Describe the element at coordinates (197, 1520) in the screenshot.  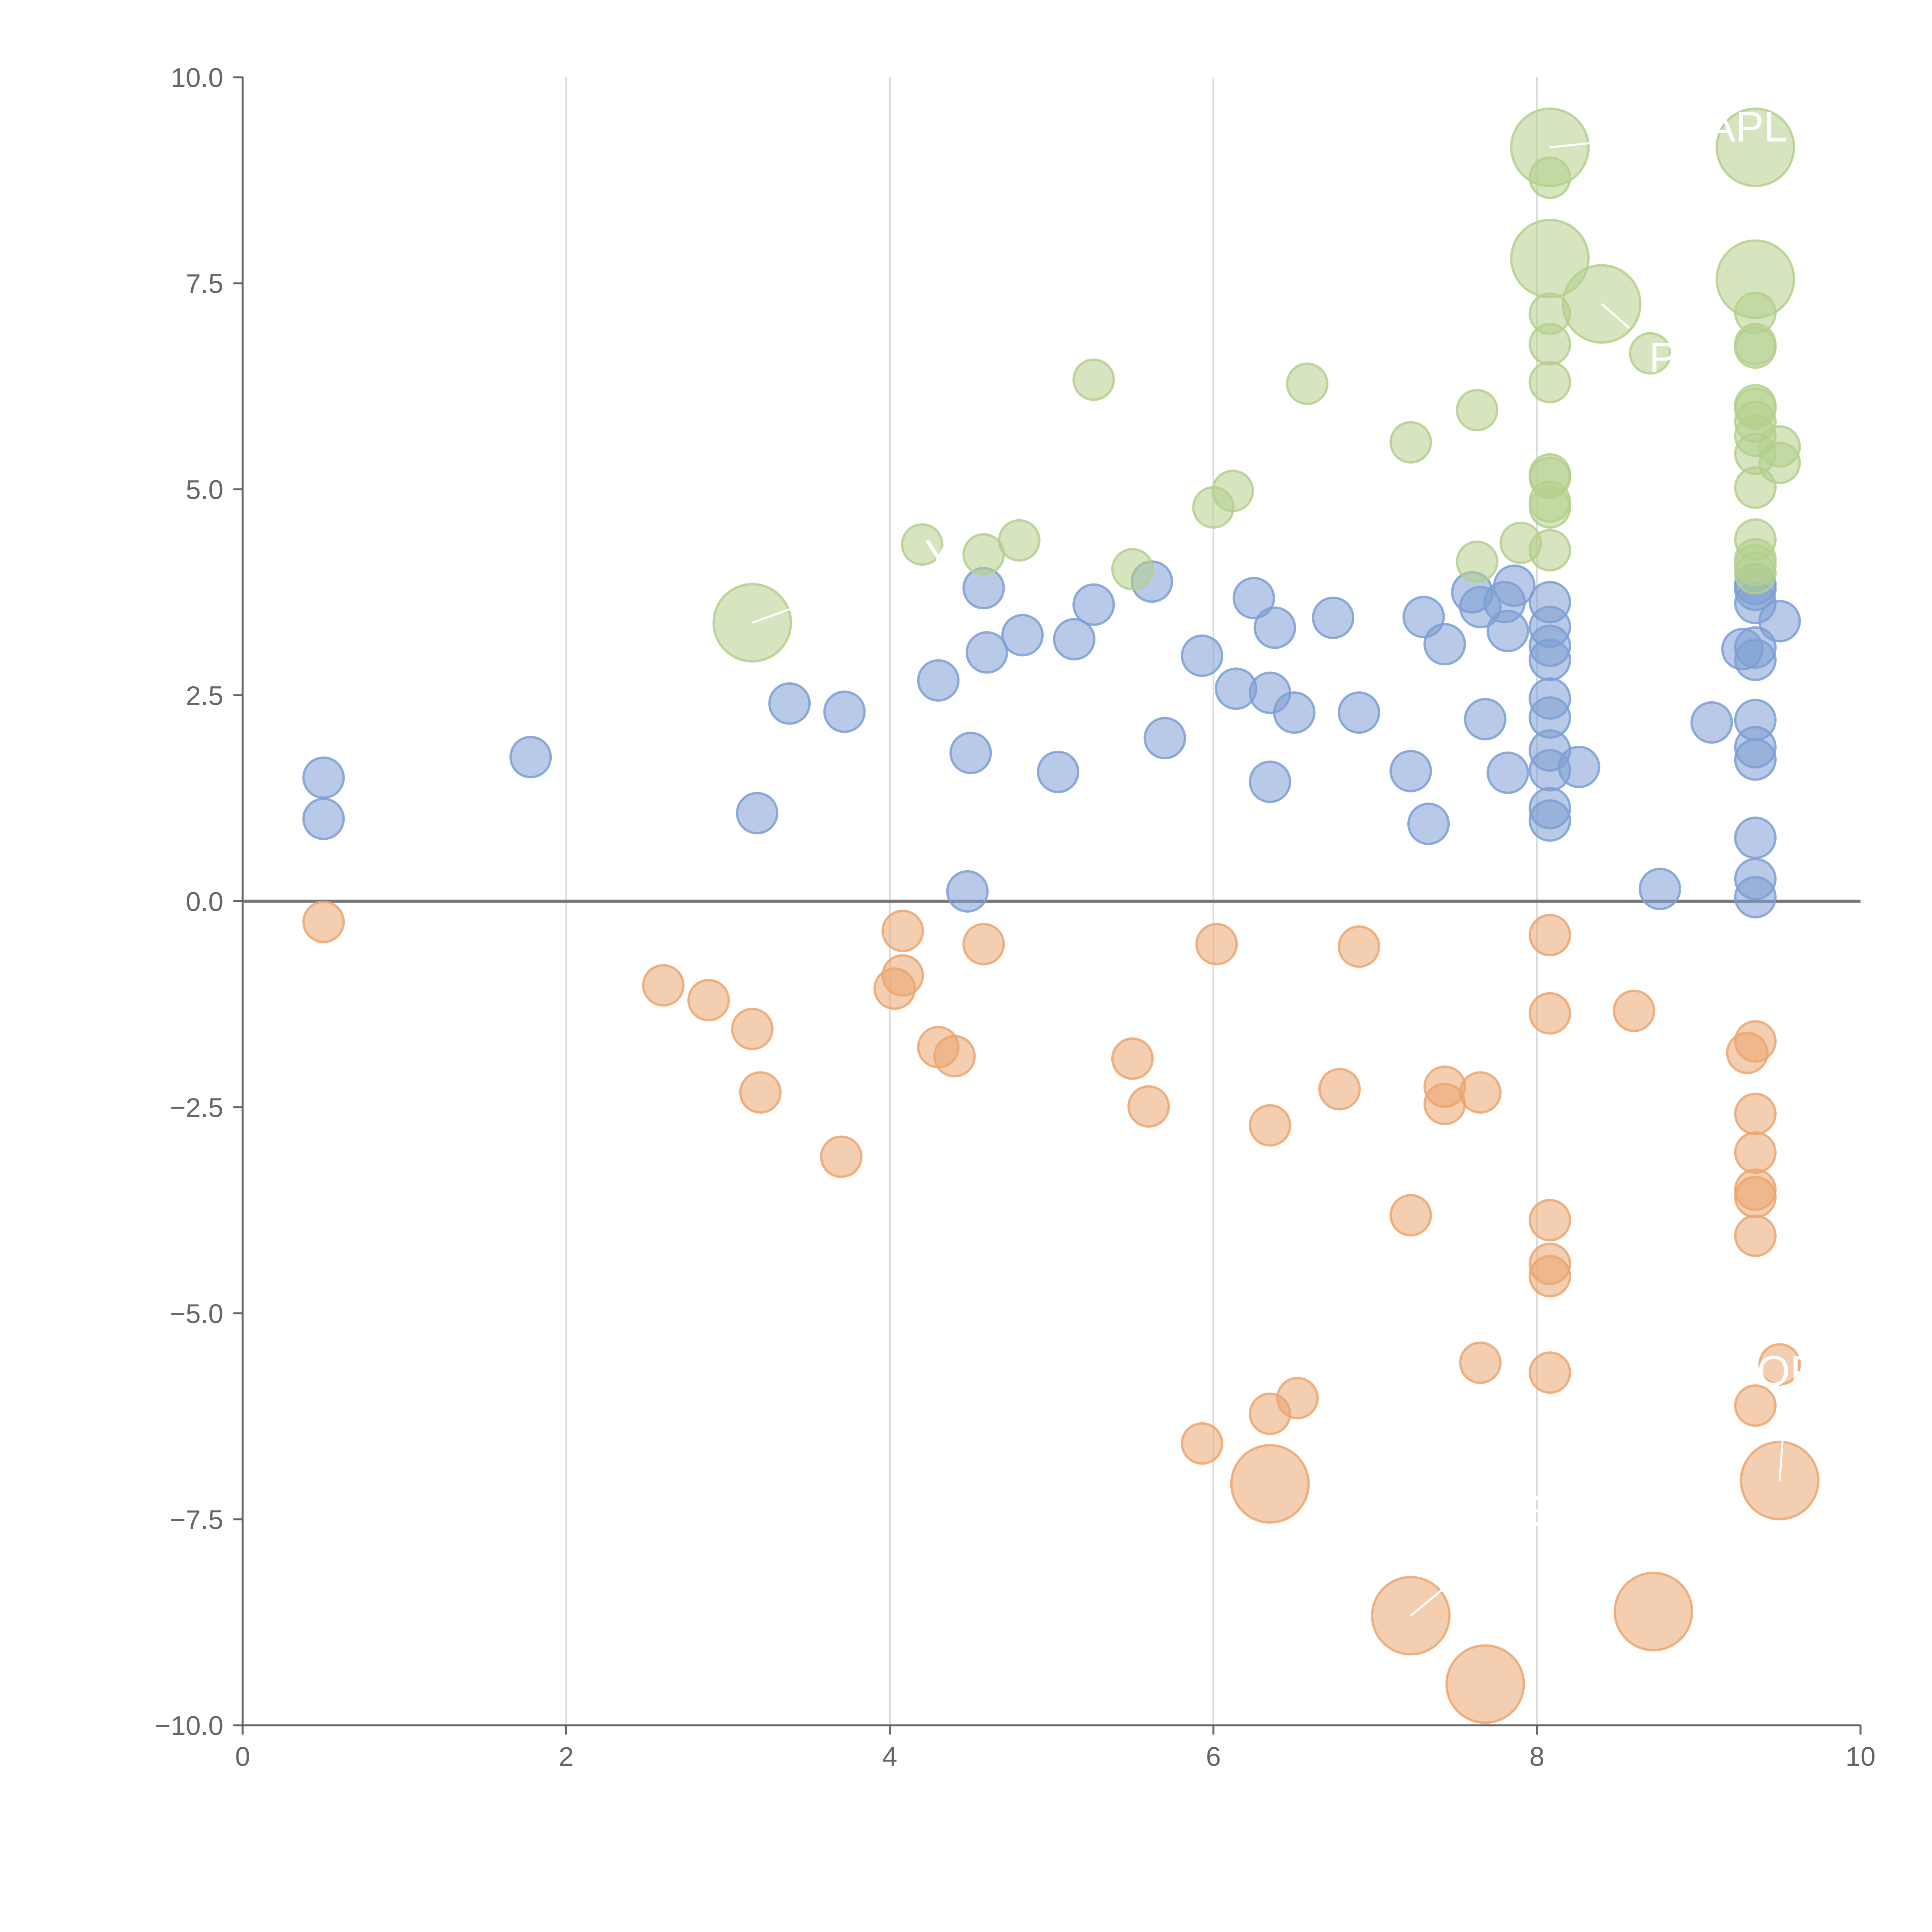
I see `y-tick-label: −7.5` at that location.